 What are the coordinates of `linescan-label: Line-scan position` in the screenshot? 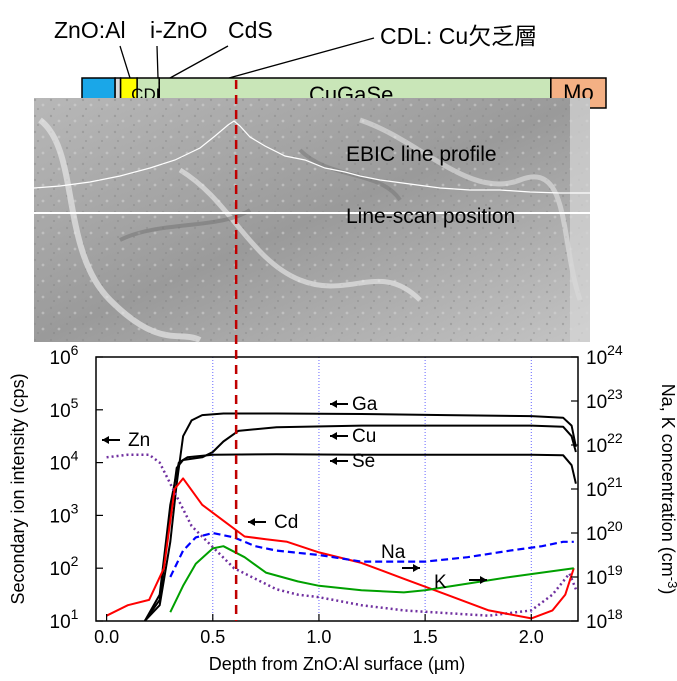 It's located at (430, 216).